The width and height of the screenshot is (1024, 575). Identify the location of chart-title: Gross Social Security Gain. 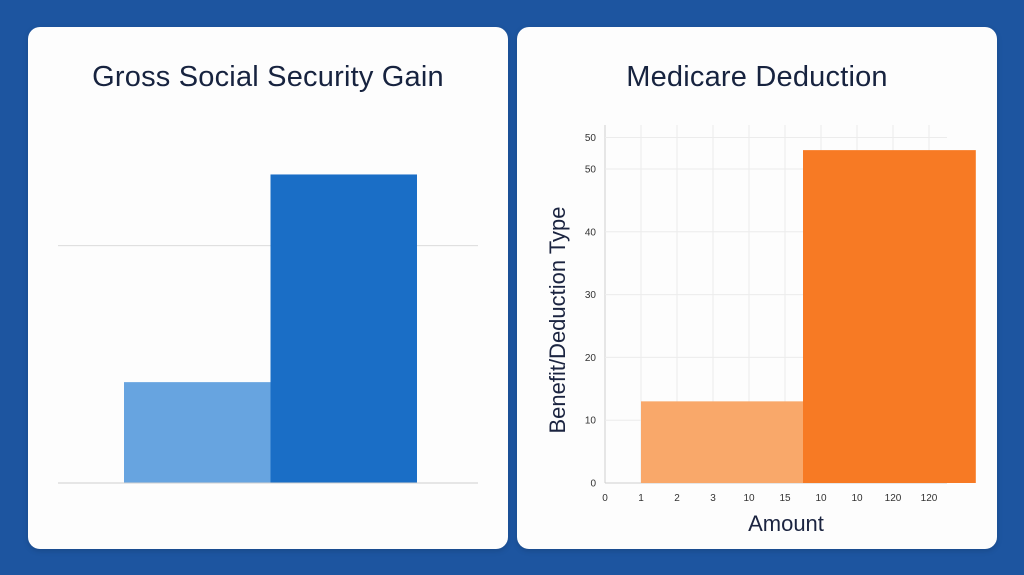
(268, 77).